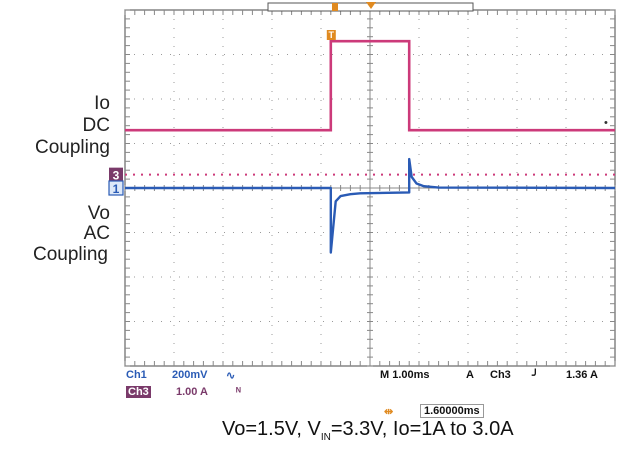  I want to click on io-label: Io, so click(102, 103).